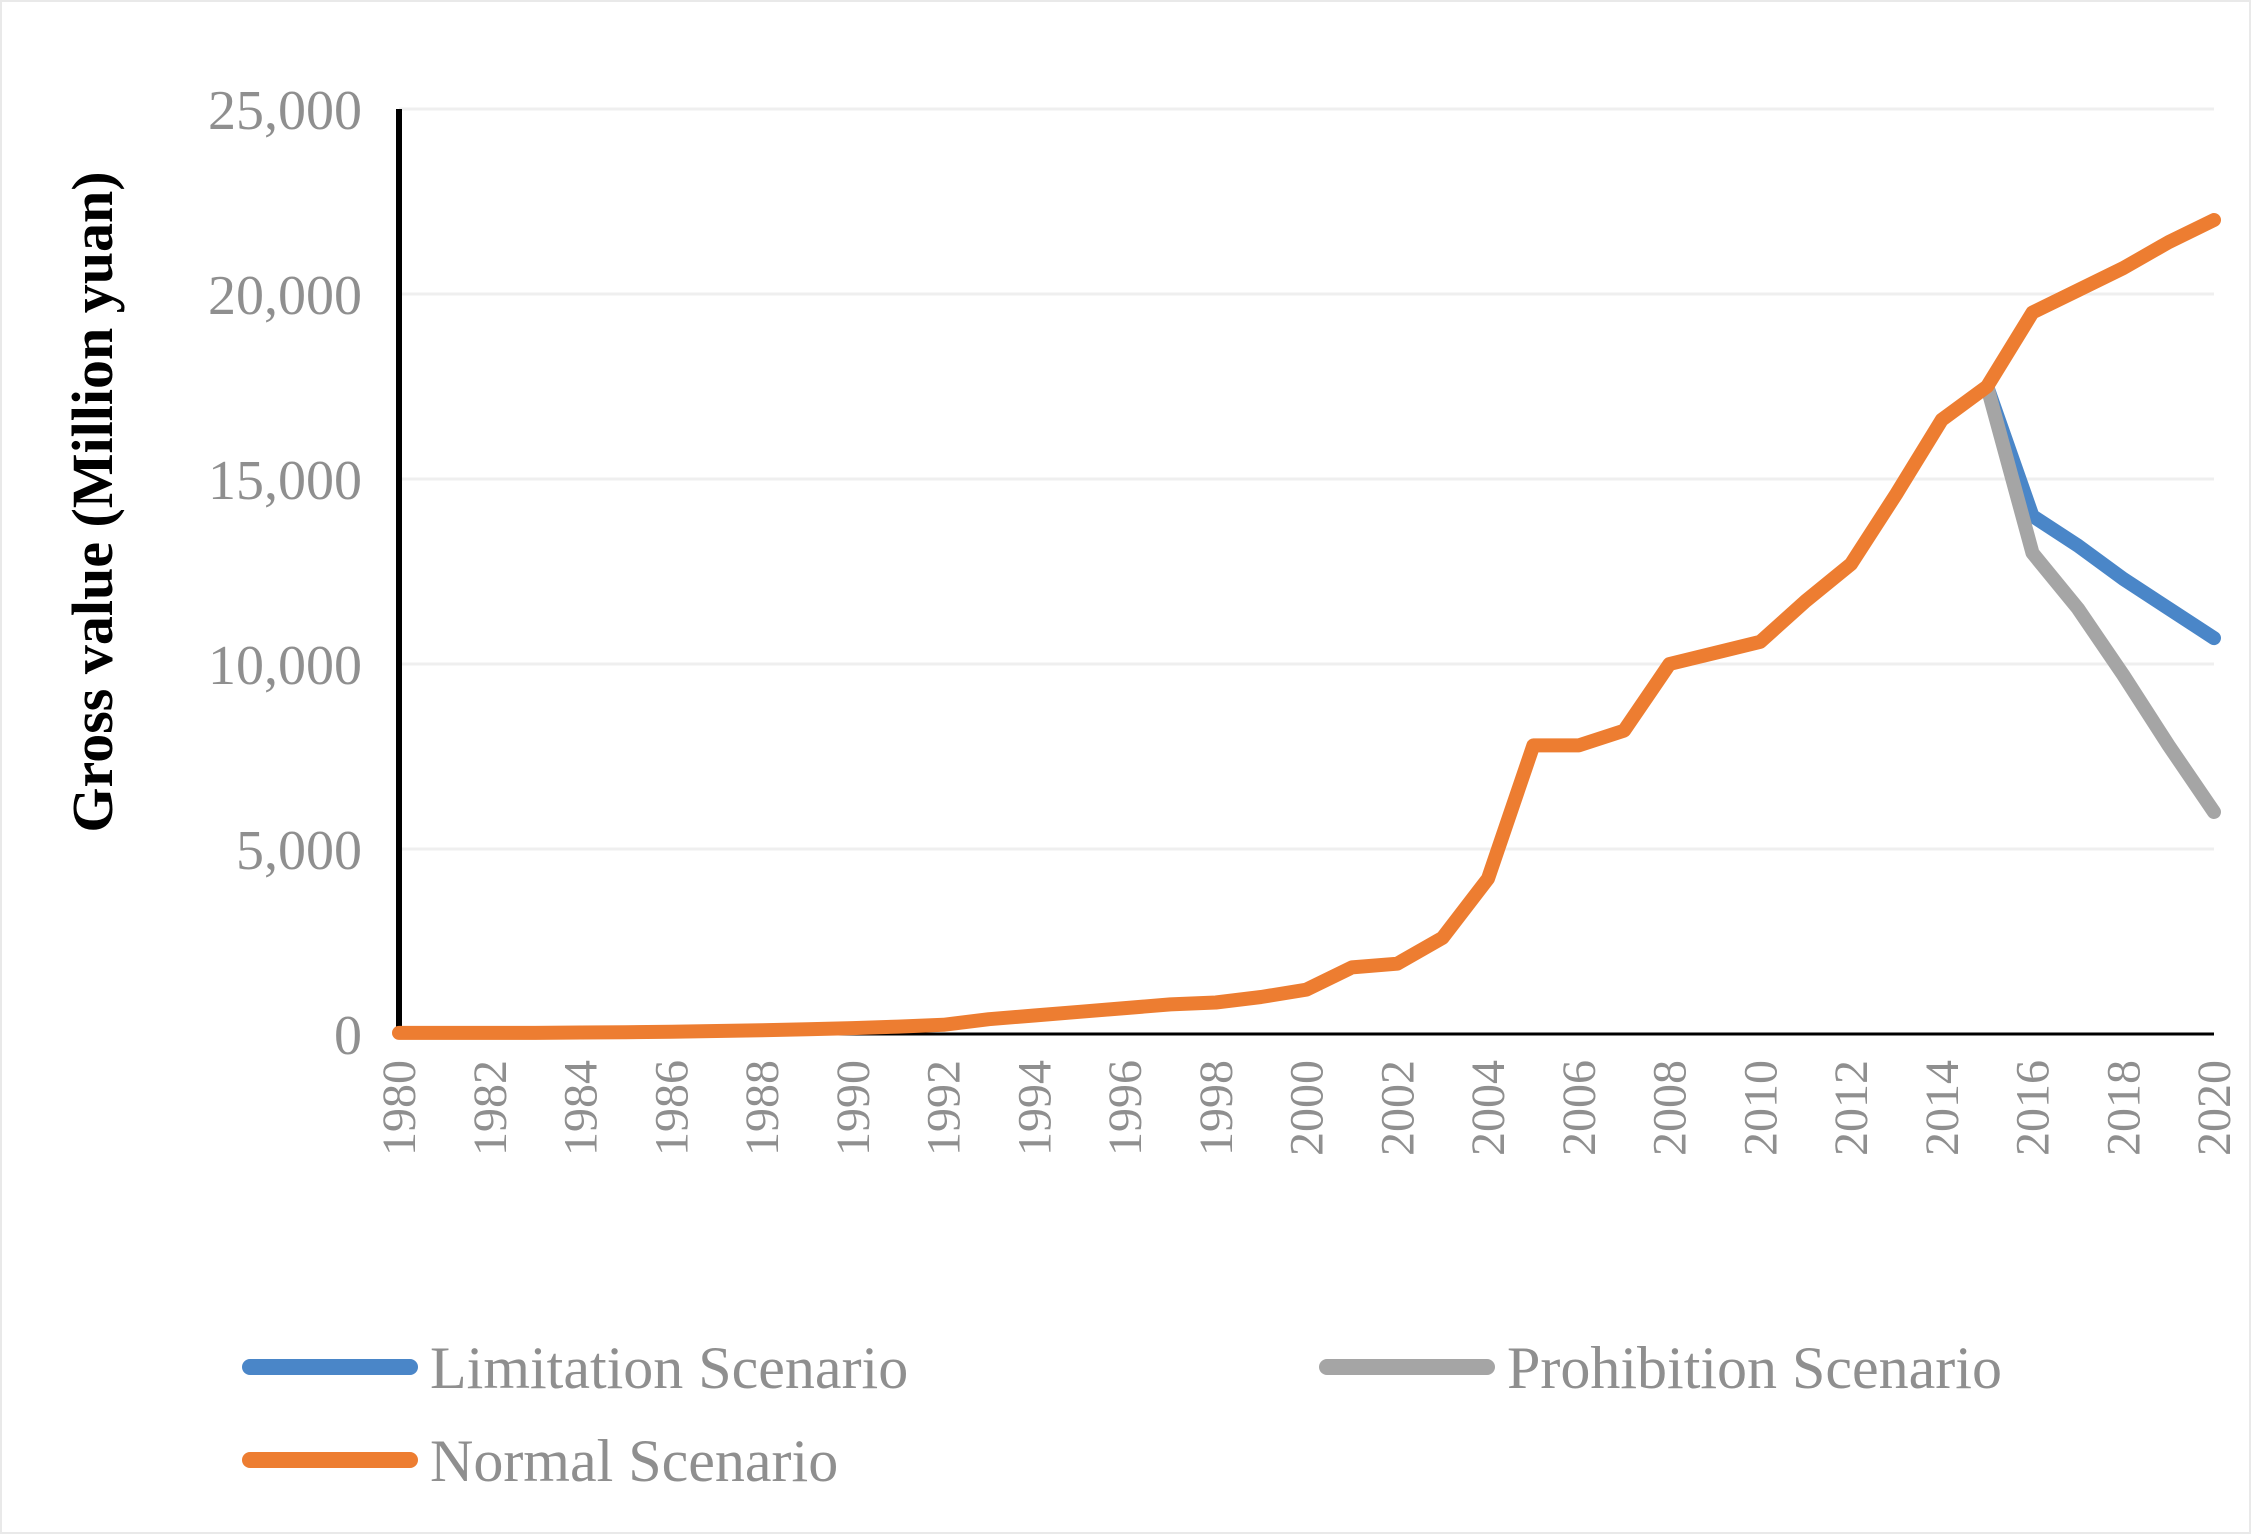 The width and height of the screenshot is (2251, 1537). Describe the element at coordinates (285, 296) in the screenshot. I see `y-tick-label: 20,000` at that location.